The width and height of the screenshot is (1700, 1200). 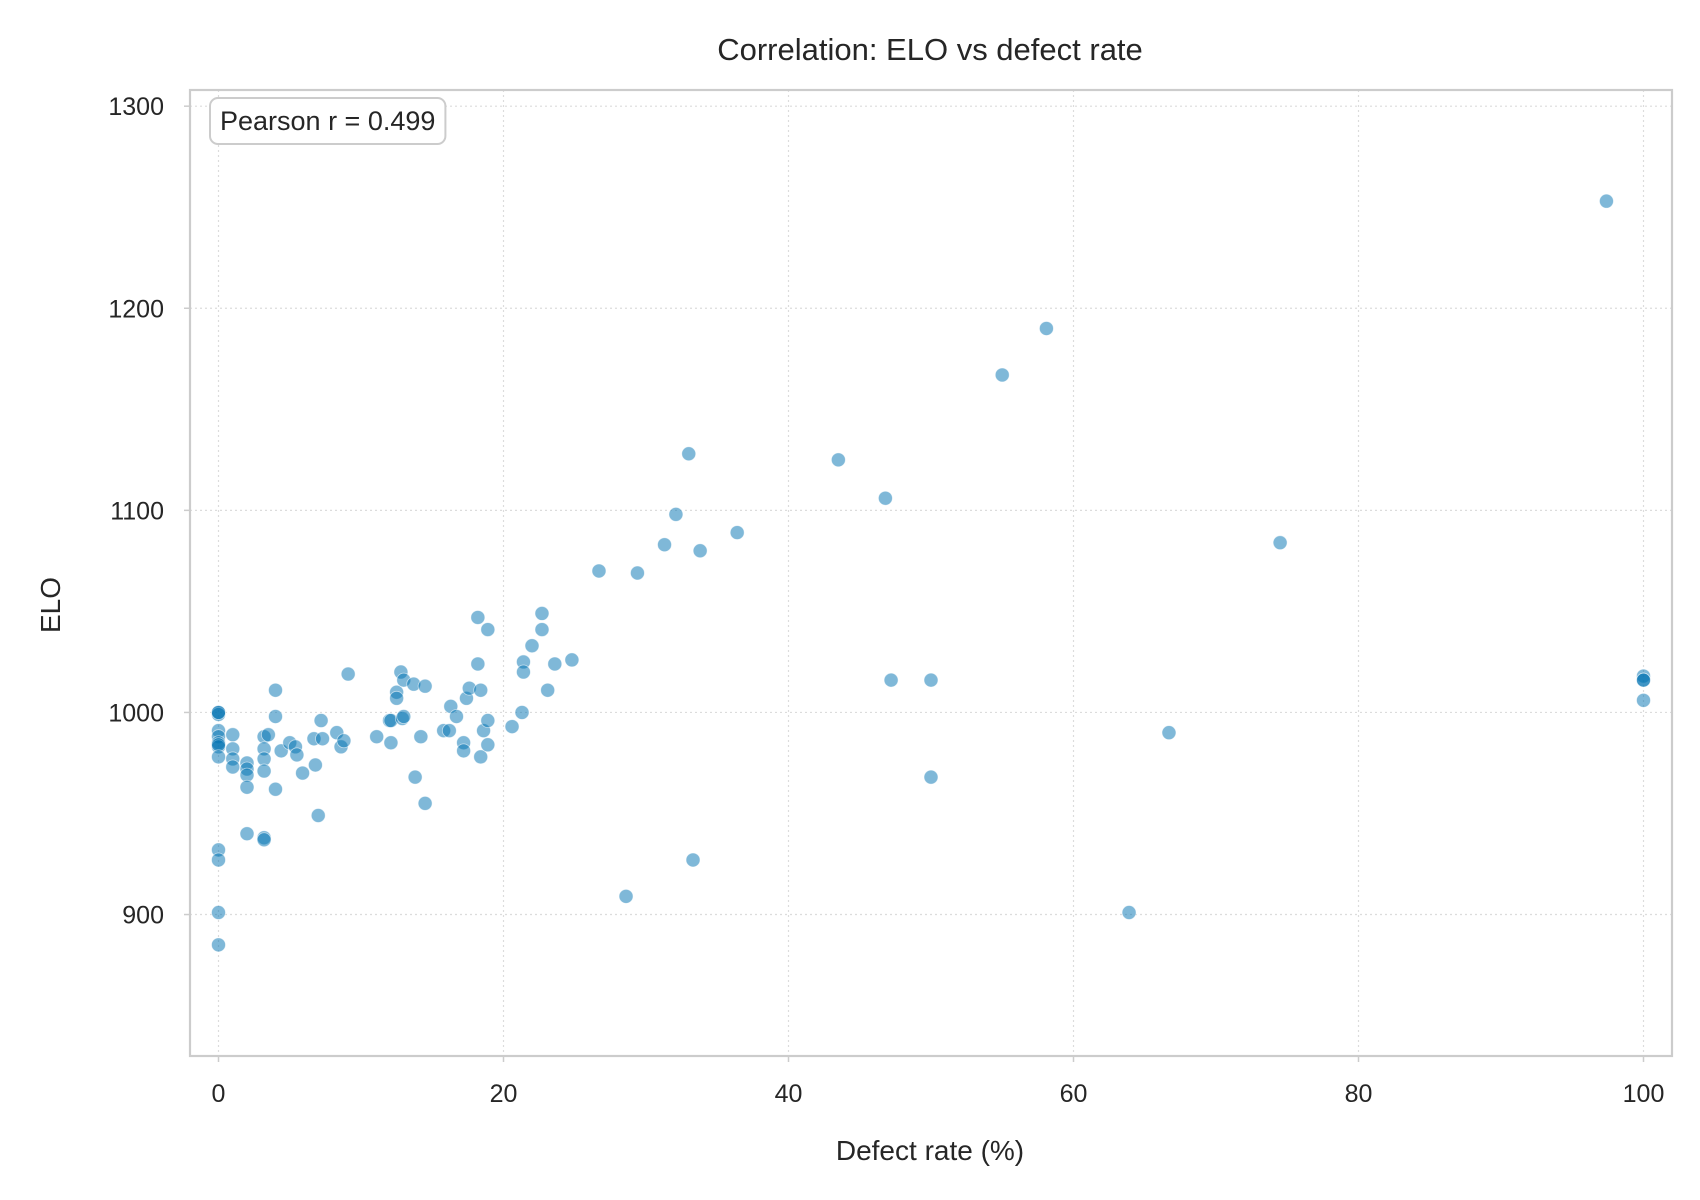 I want to click on annotation: Pearson r = 0.499, so click(x=328, y=121).